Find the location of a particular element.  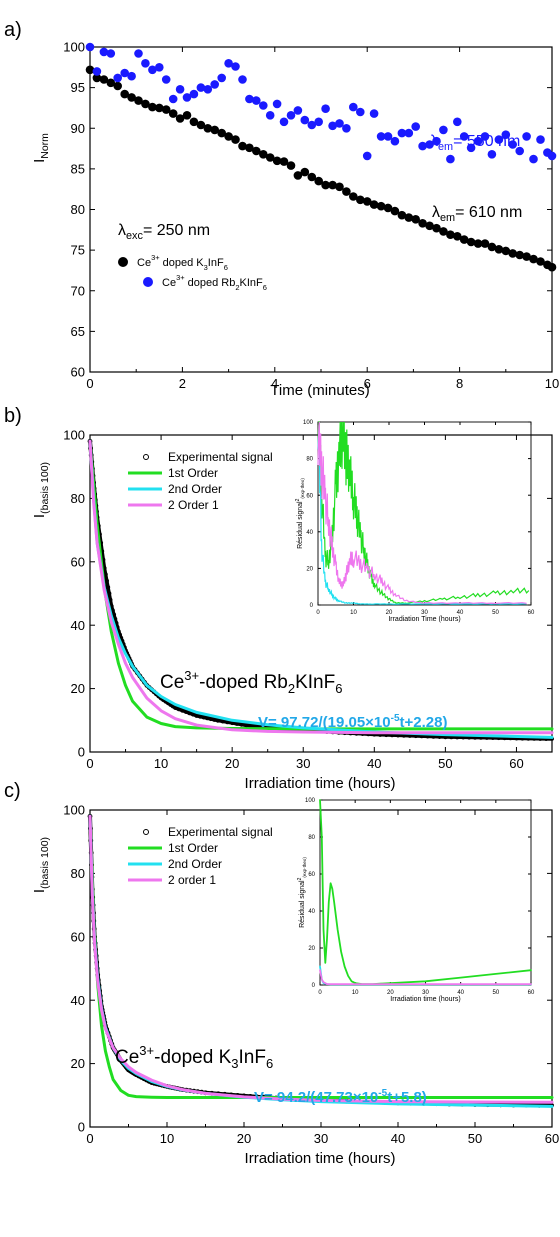

x-tick-label: 40 is located at coordinates (460, 613).